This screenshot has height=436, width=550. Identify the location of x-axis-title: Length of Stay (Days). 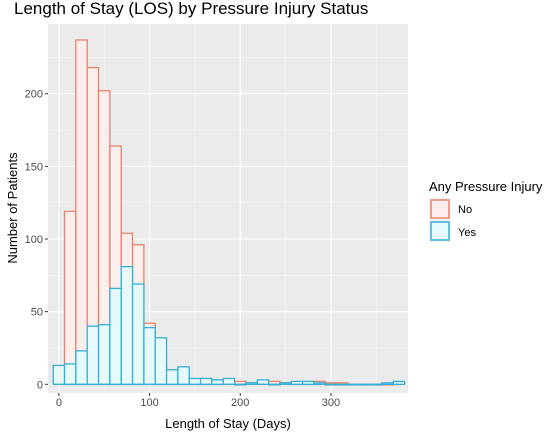
(228, 423).